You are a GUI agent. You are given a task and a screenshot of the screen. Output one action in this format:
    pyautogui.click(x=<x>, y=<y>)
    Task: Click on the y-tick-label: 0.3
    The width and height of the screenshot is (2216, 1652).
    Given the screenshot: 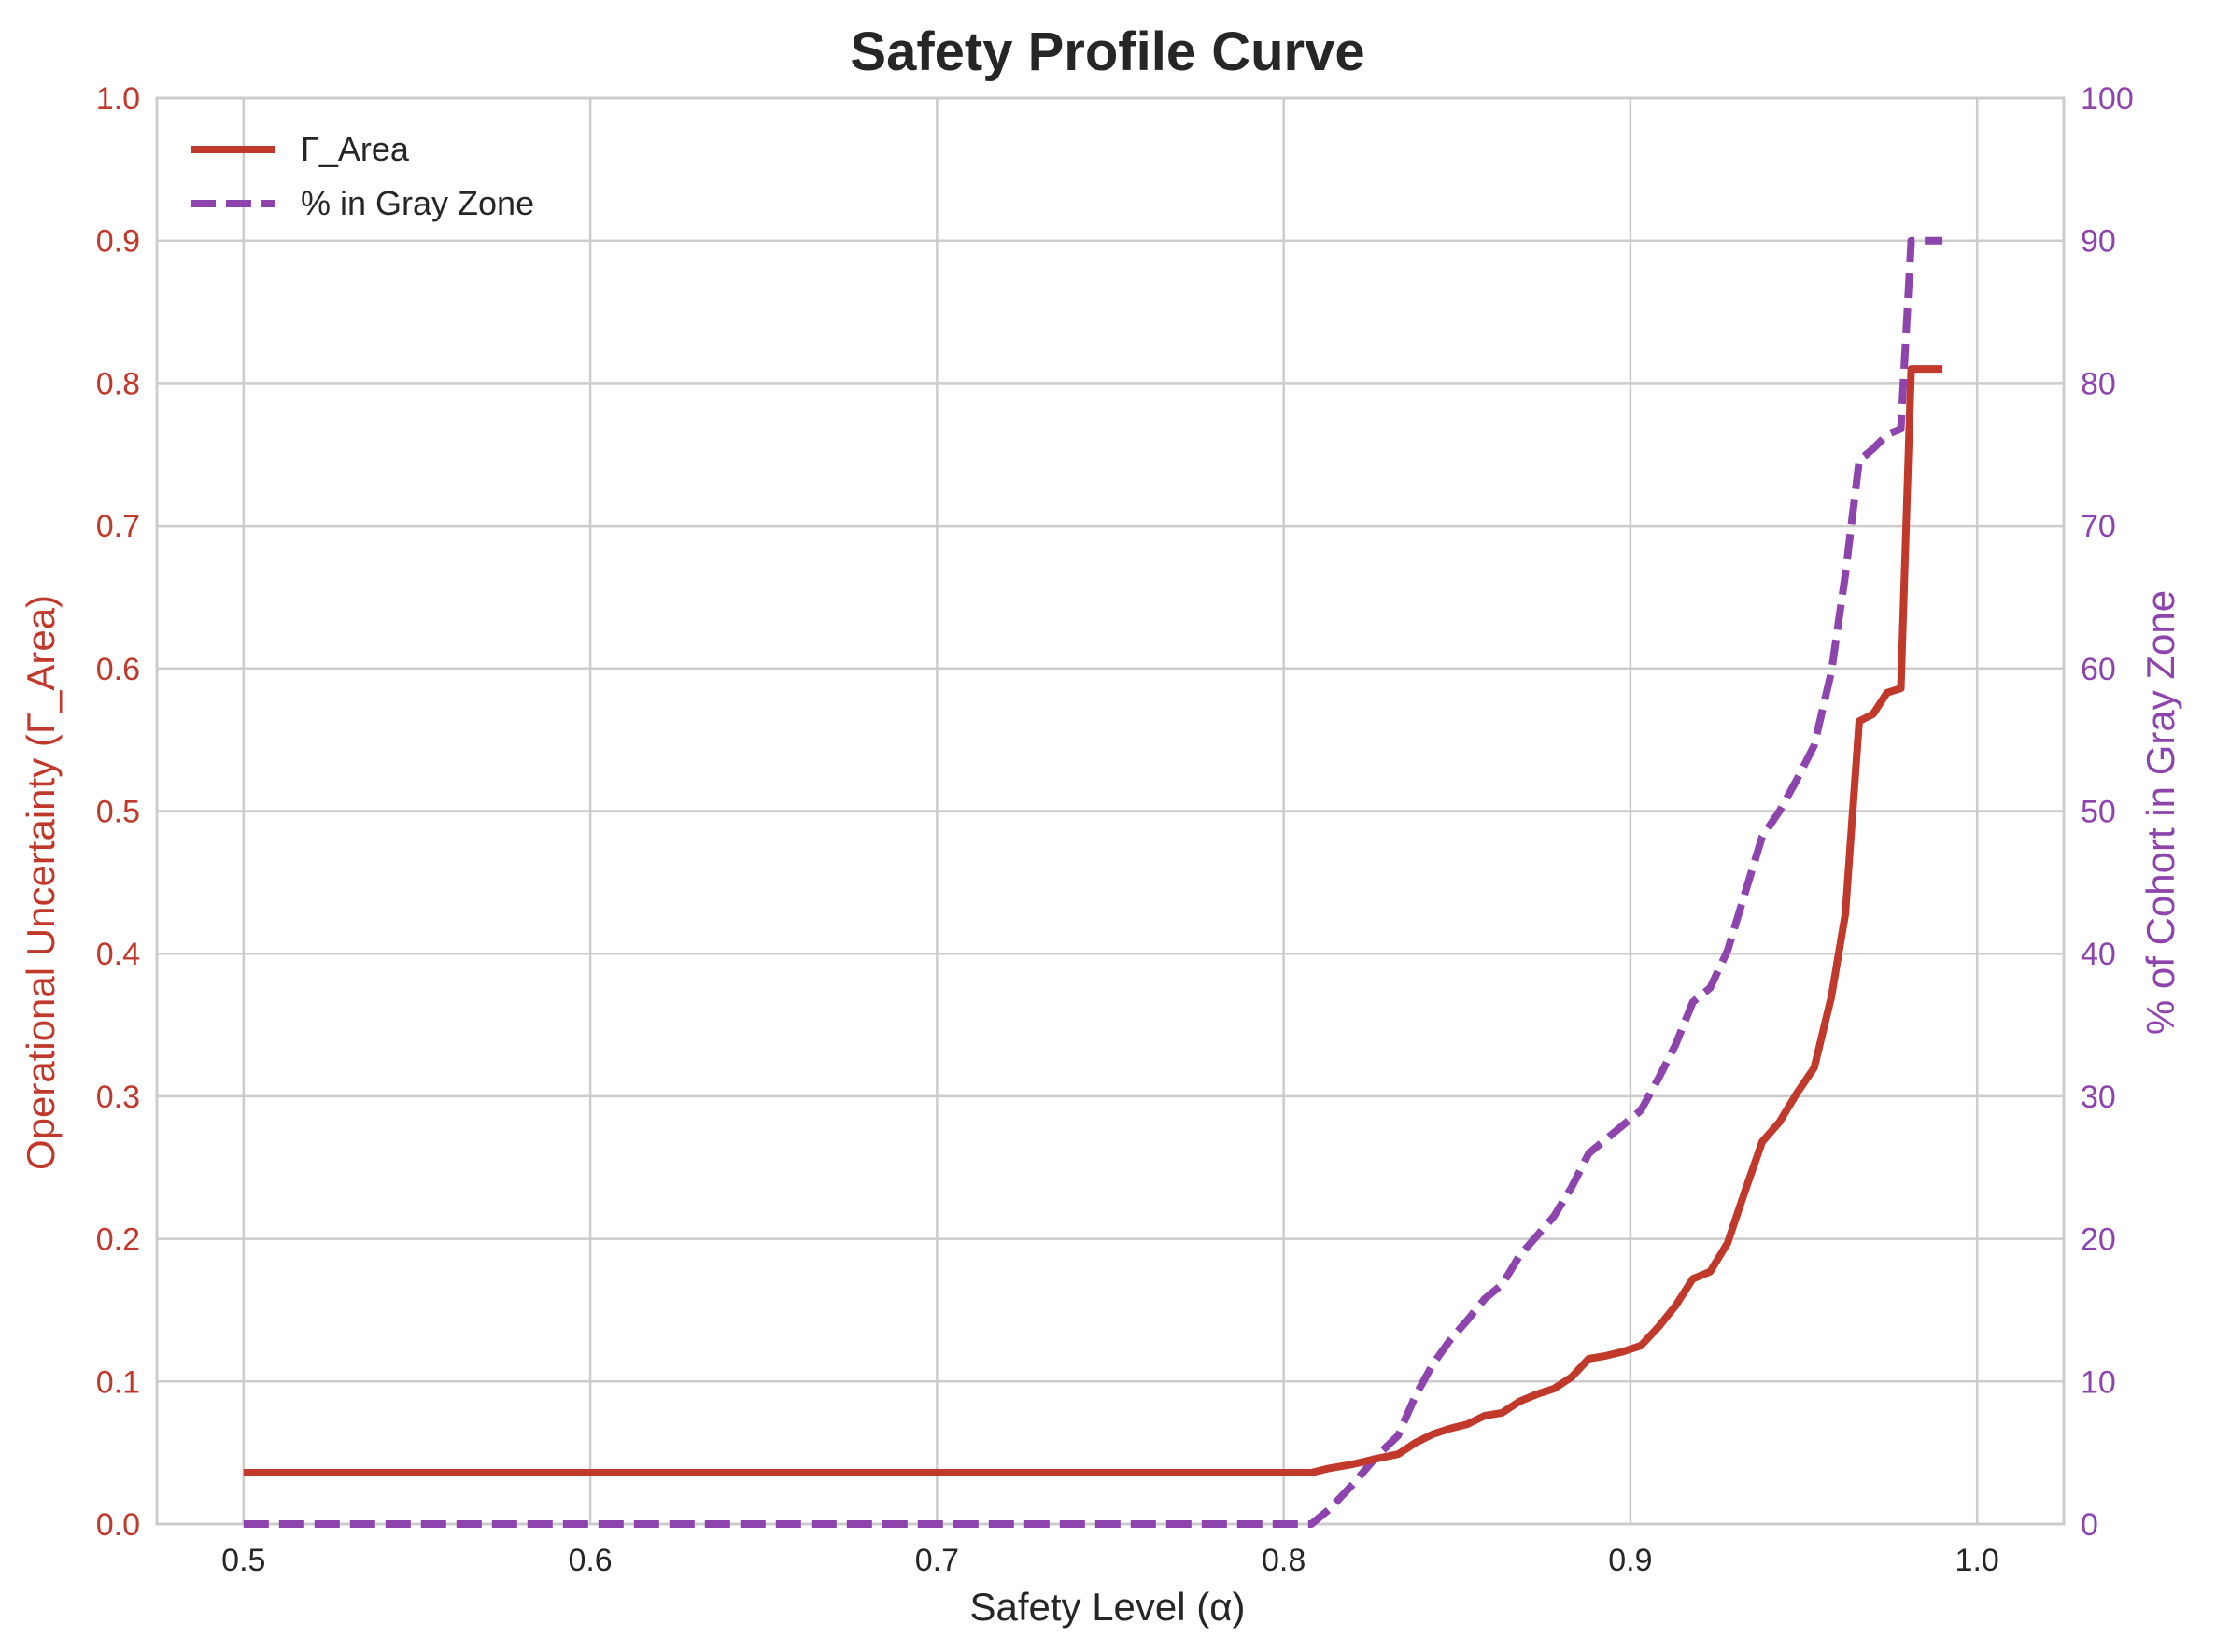 What is the action you would take?
    pyautogui.click(x=118, y=1097)
    